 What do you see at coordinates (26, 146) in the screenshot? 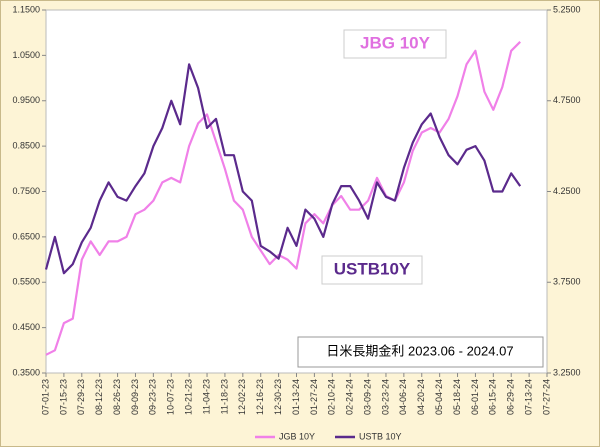
I see `y-tick-label: 0.8500` at bounding box center [26, 146].